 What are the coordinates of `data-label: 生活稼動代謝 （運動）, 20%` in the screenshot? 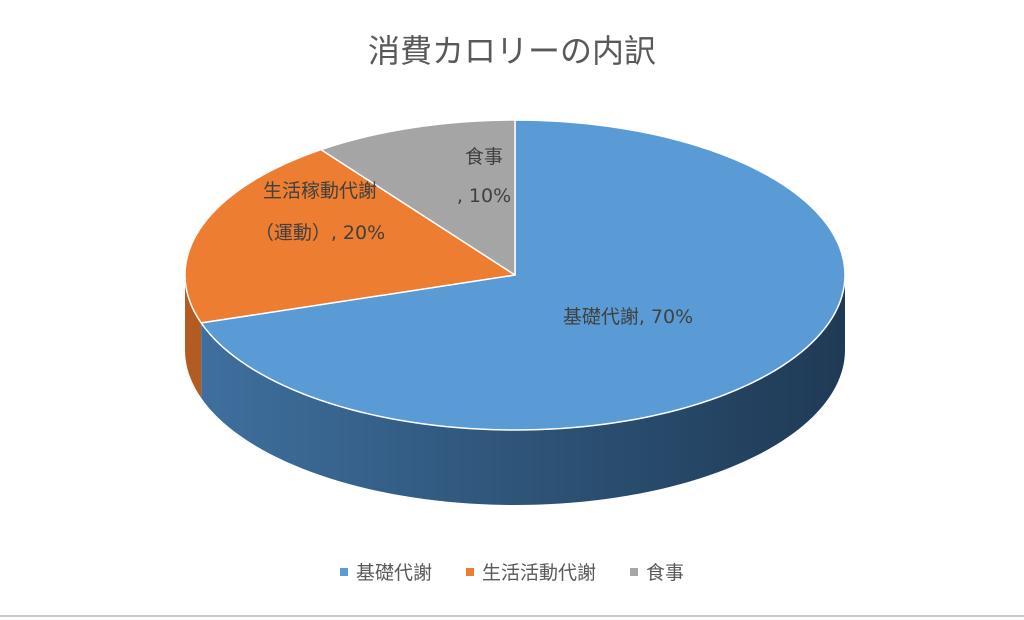 It's located at (320, 212).